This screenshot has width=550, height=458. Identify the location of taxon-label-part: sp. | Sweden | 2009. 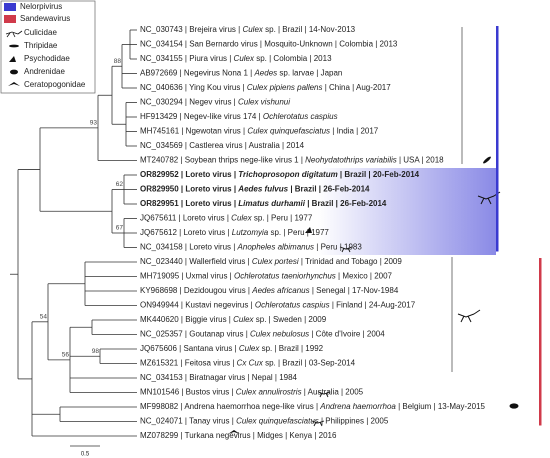
(290, 319).